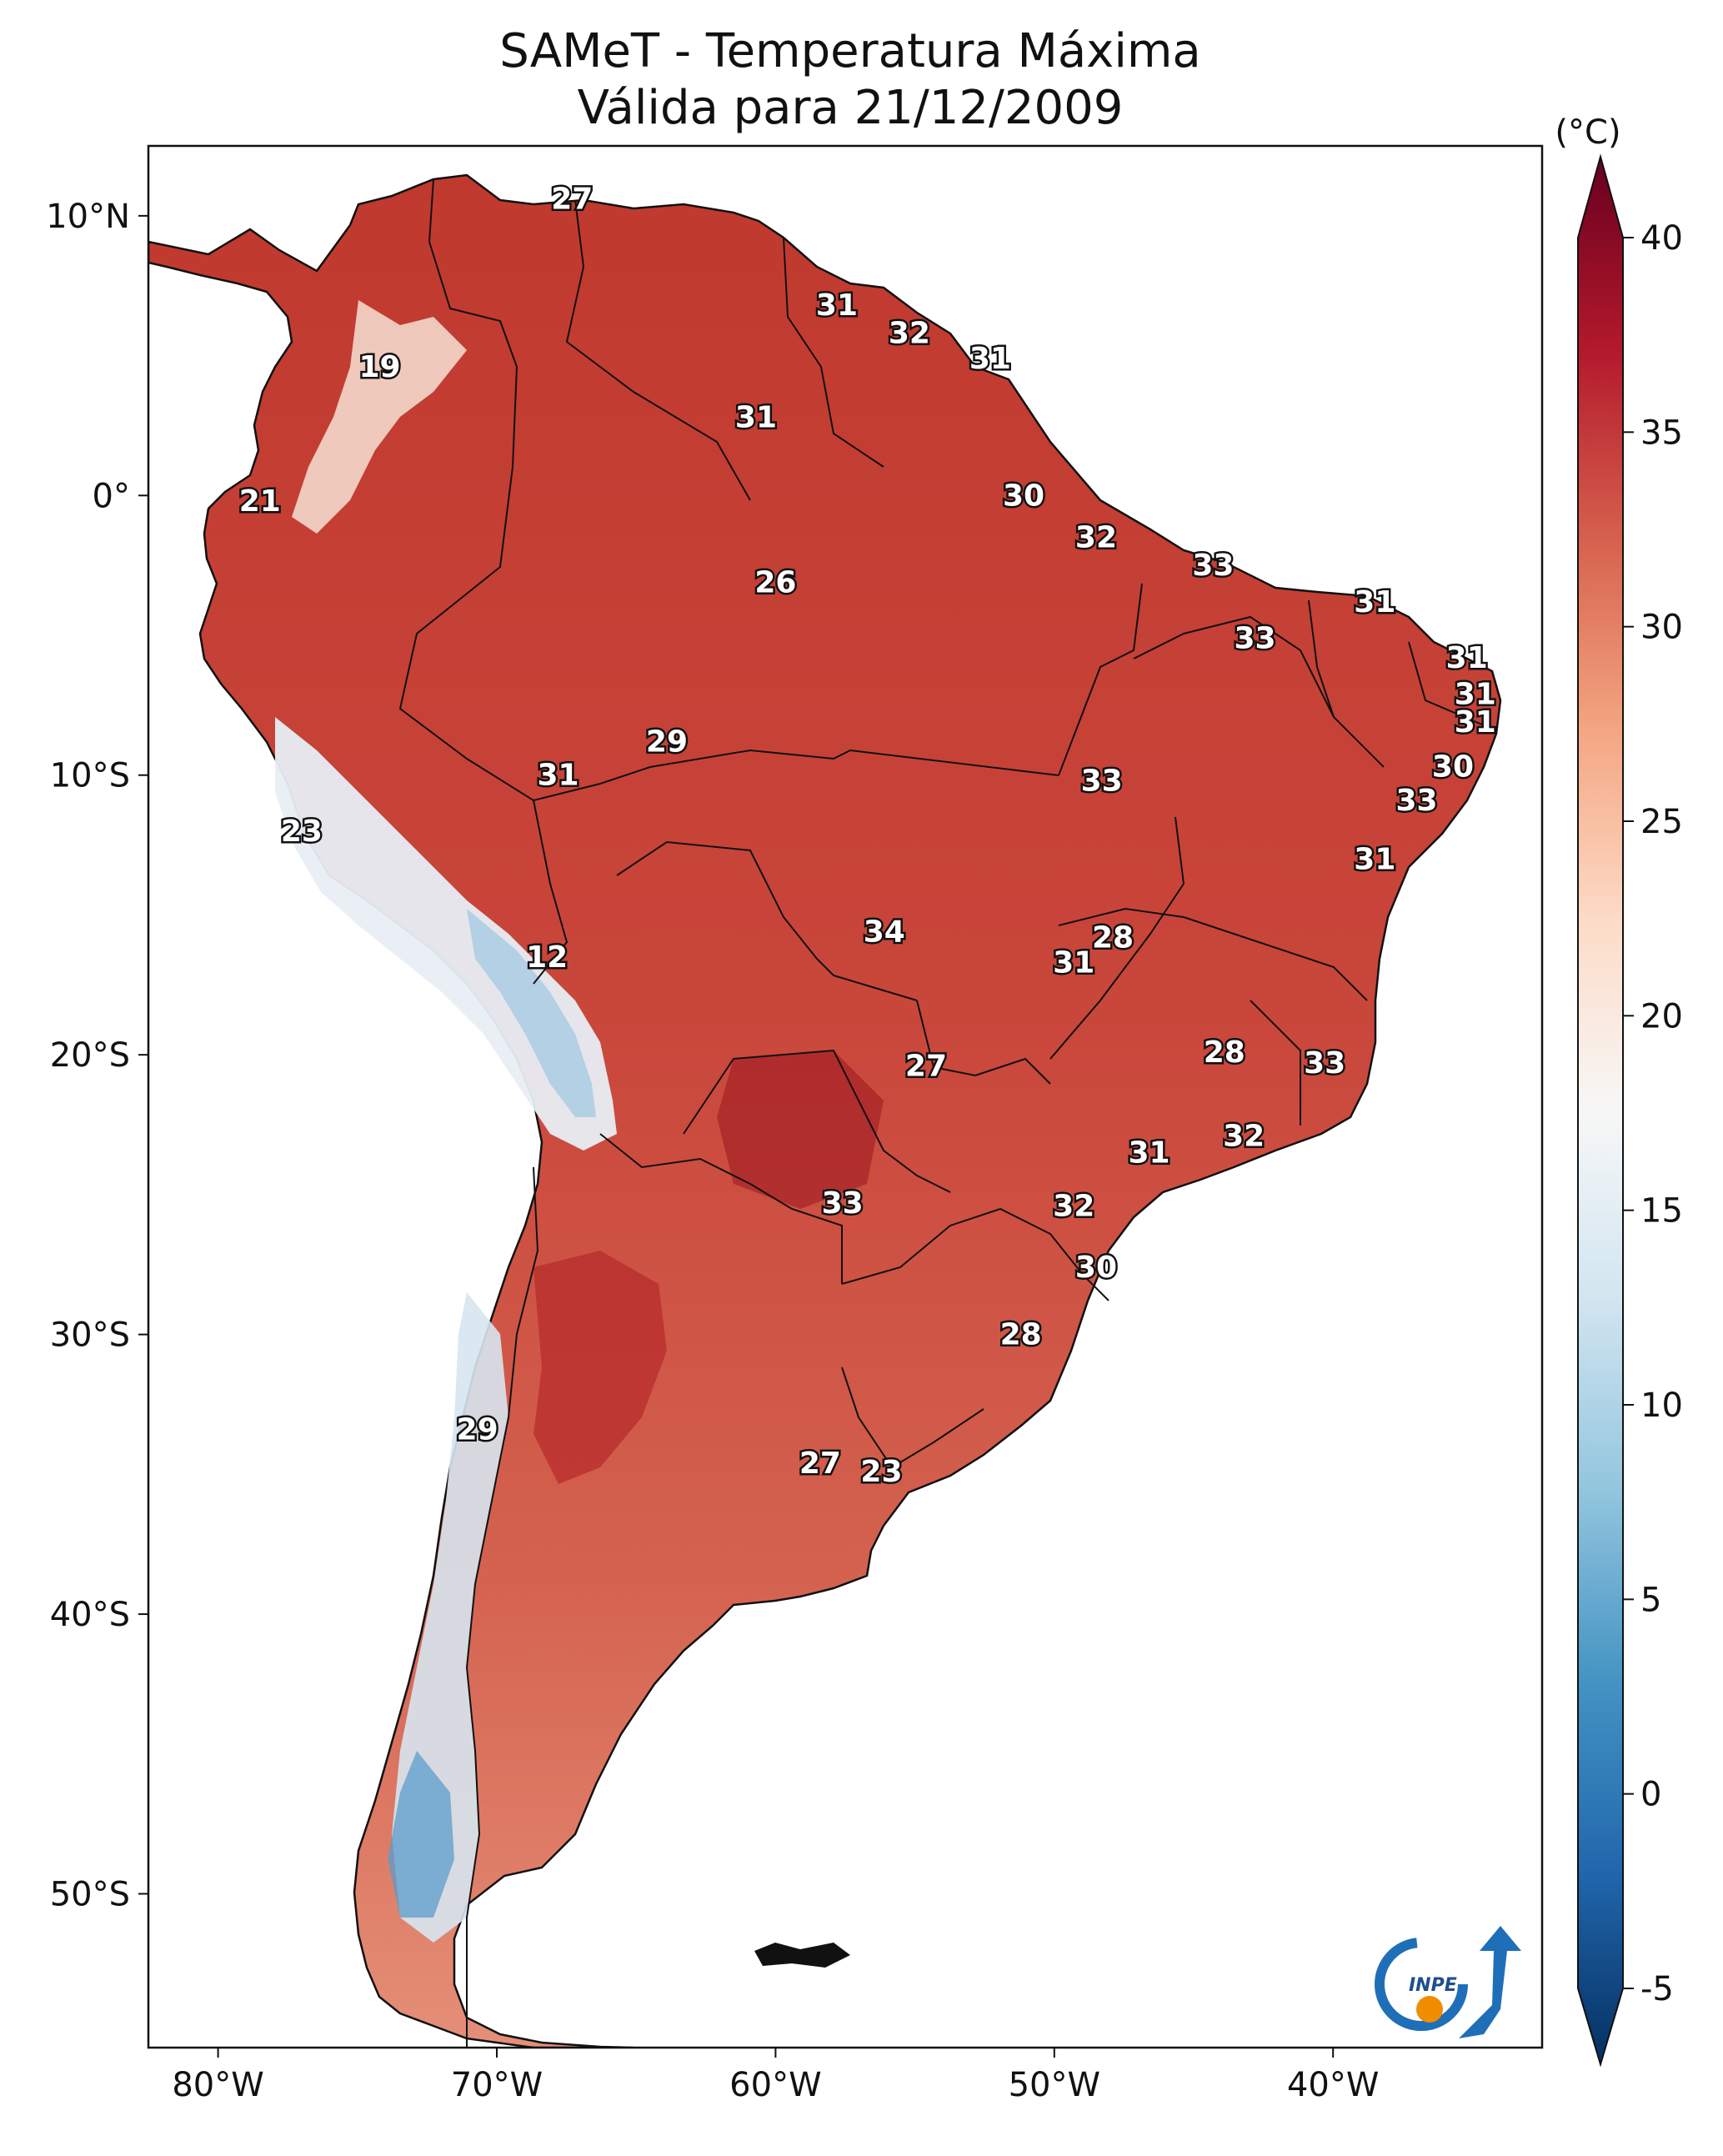  Describe the element at coordinates (421, 1835) in the screenshot. I see `patagonia-blue-zone` at that location.